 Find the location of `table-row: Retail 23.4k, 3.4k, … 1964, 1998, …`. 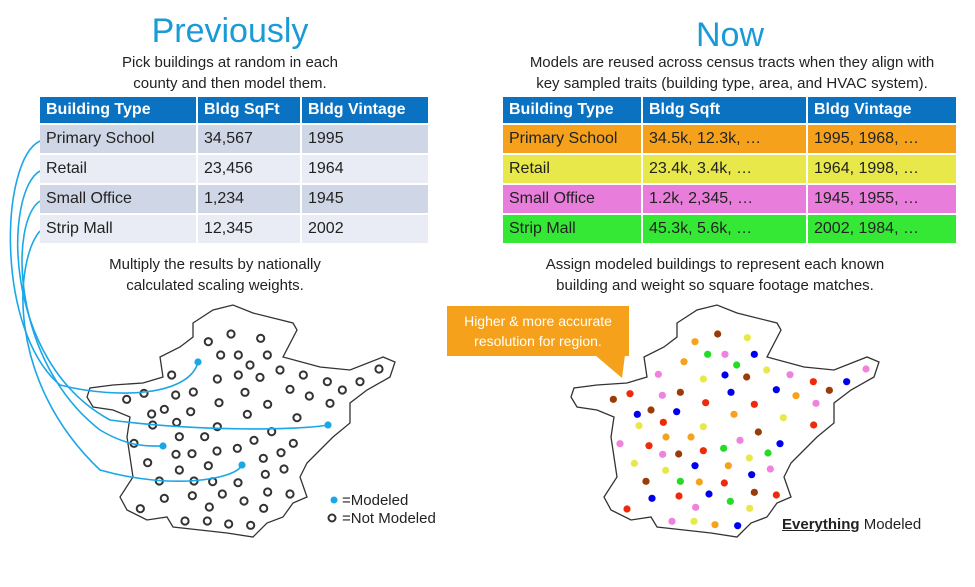

table-row: Retail 23.4k, 3.4k, … 1964, 1998, … is located at coordinates (729, 169).